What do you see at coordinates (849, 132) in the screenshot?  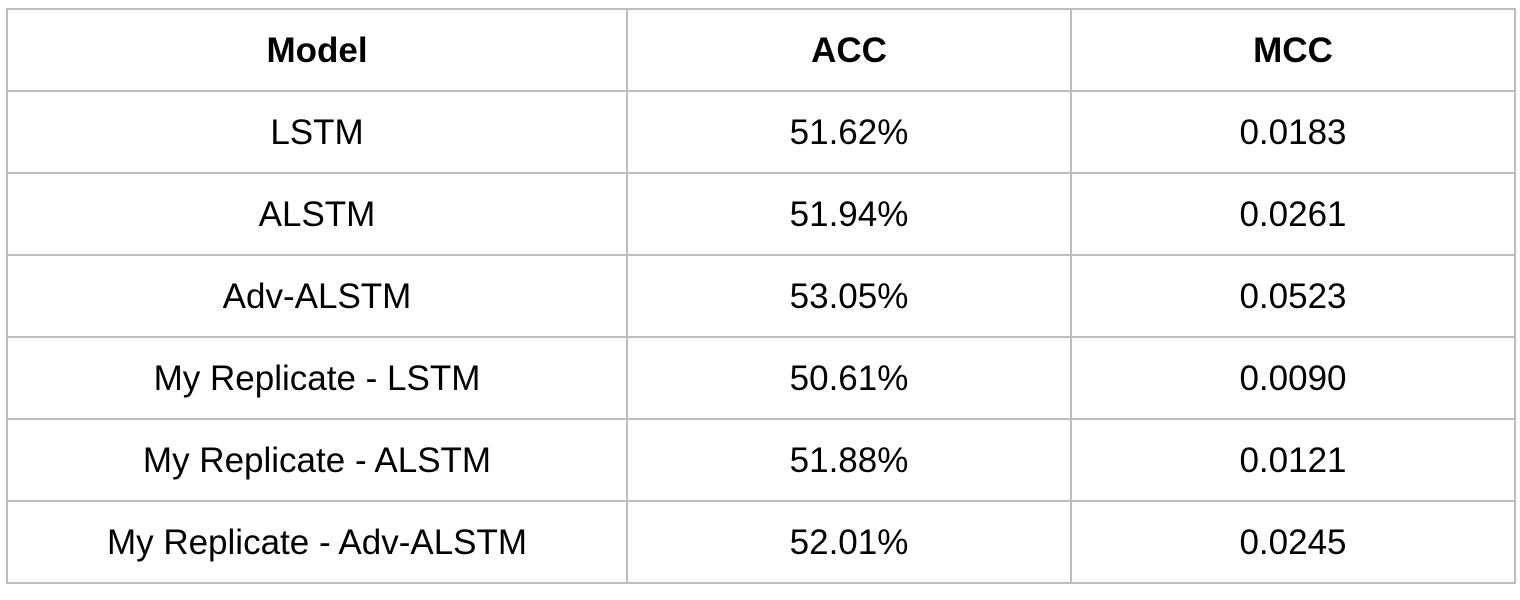 I see `cell-acc: 51.62%` at bounding box center [849, 132].